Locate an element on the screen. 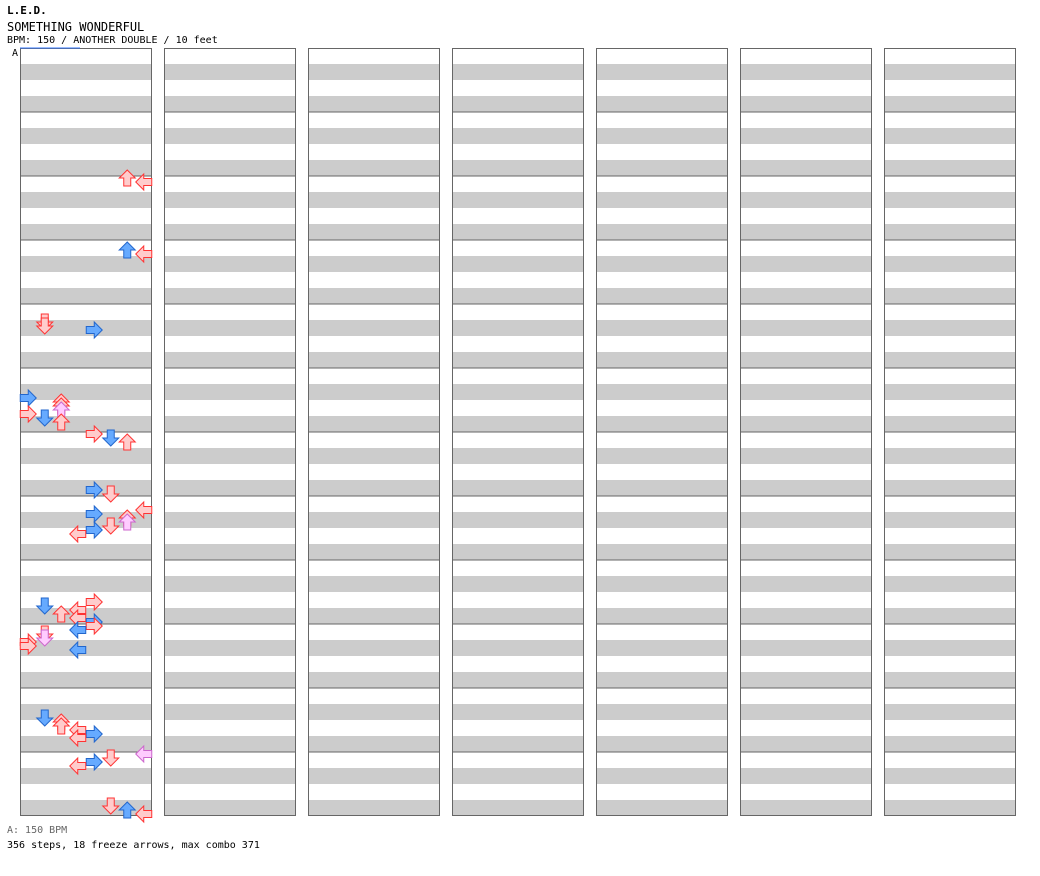 This screenshot has height=876, width=1040. bpm-marker-label: A is located at coordinates (15, 53).